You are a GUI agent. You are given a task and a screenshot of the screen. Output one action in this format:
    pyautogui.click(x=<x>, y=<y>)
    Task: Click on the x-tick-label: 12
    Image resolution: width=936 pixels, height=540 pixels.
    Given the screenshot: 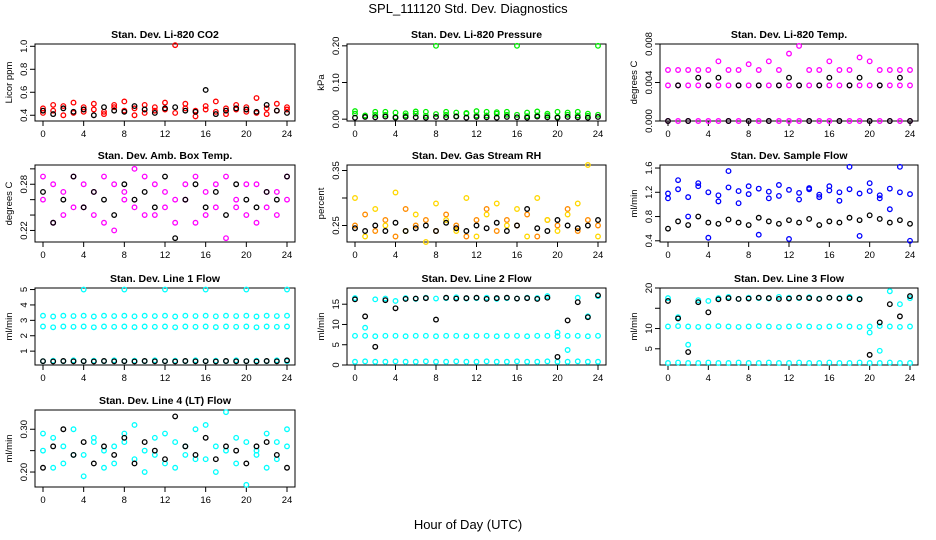 What is the action you would take?
    pyautogui.click(x=789, y=255)
    